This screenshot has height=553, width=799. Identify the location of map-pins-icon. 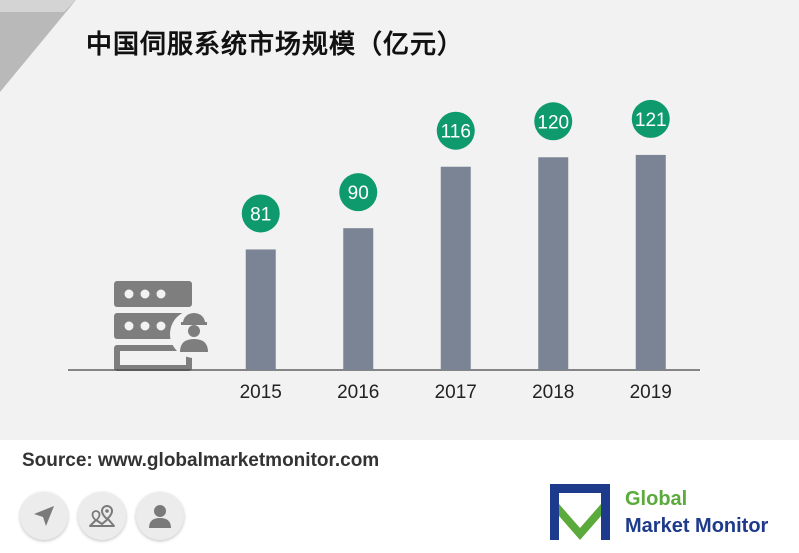
(102, 515).